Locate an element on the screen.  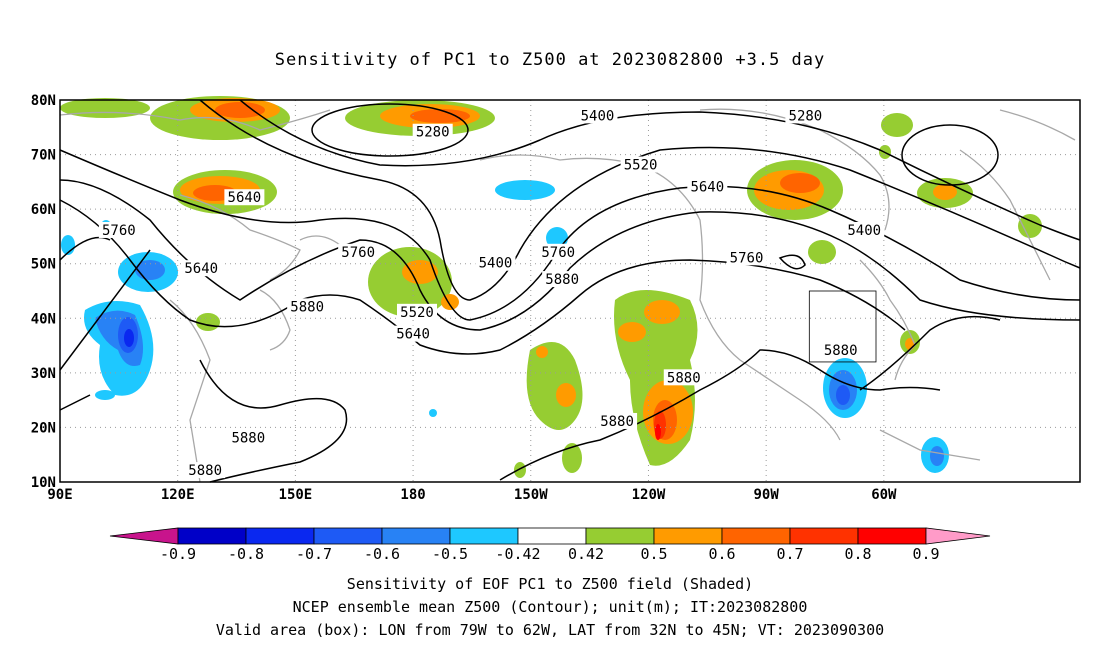
colorbar-low-triangle is located at coordinates (144, 536).